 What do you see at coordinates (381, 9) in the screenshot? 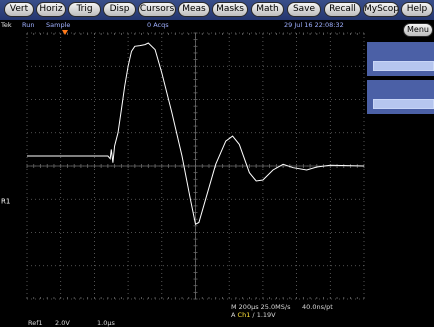
I see `myscope-button: MyScope` at bounding box center [381, 9].